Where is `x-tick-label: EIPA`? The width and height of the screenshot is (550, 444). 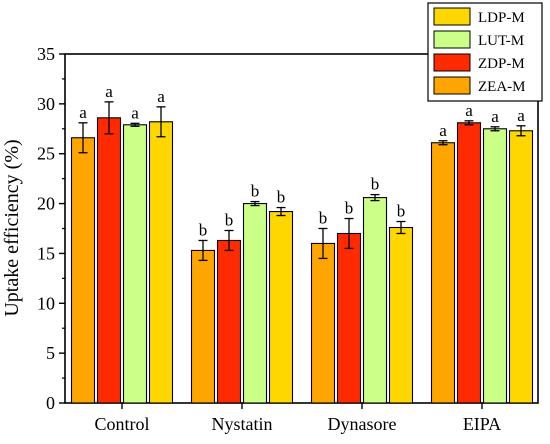 x-tick-label: EIPA is located at coordinates (482, 424).